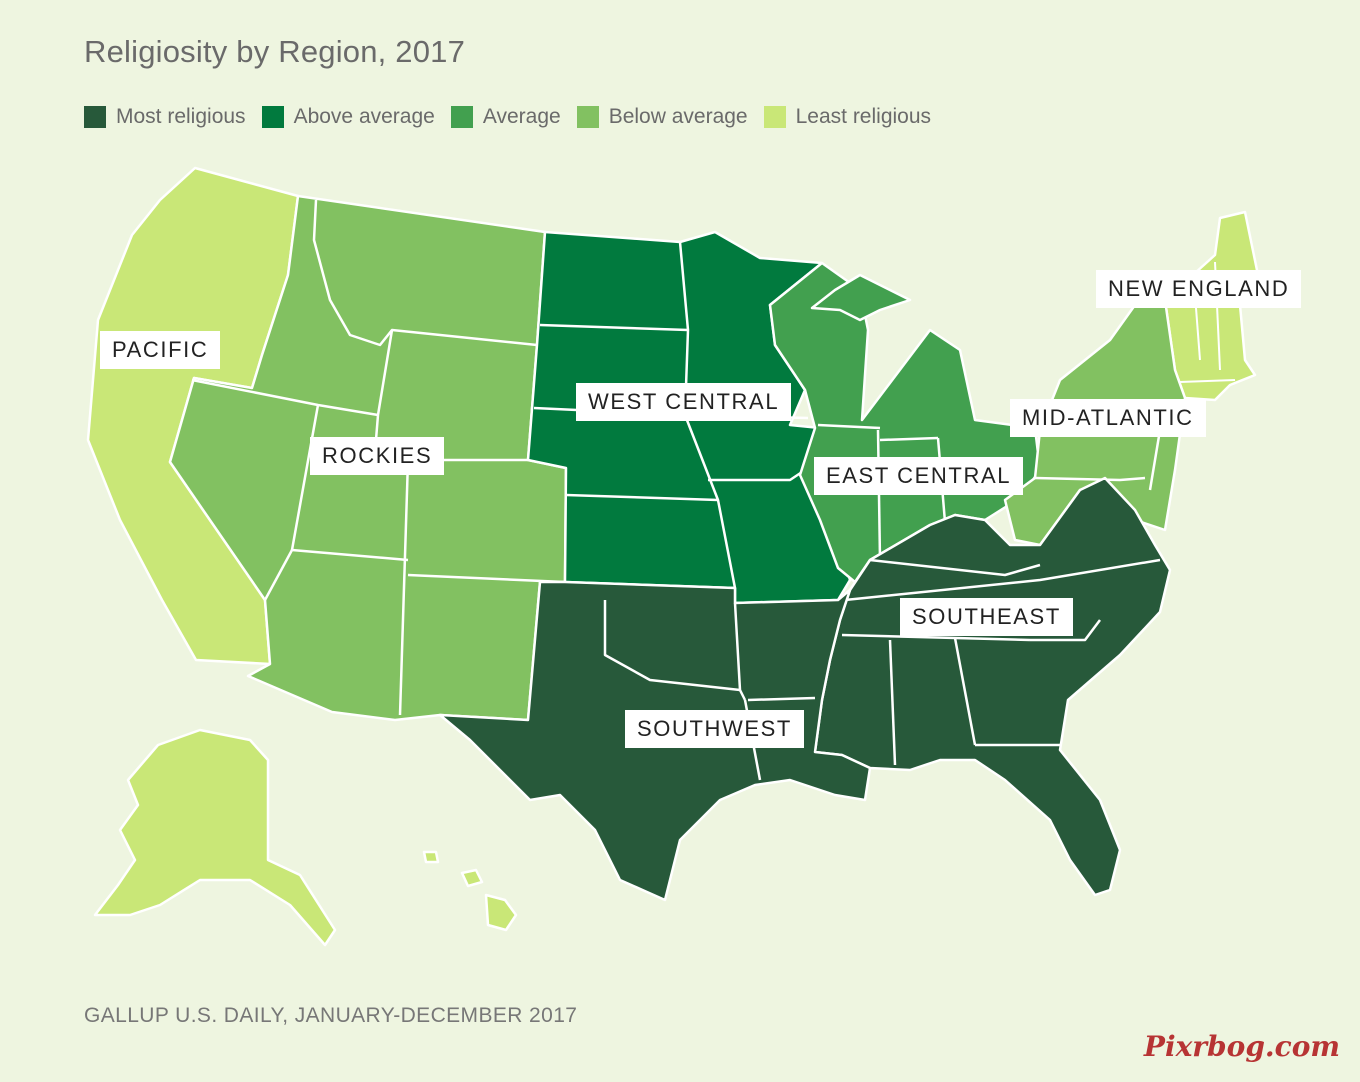 This screenshot has height=1082, width=1360. I want to click on legend-item-average: Average, so click(505, 117).